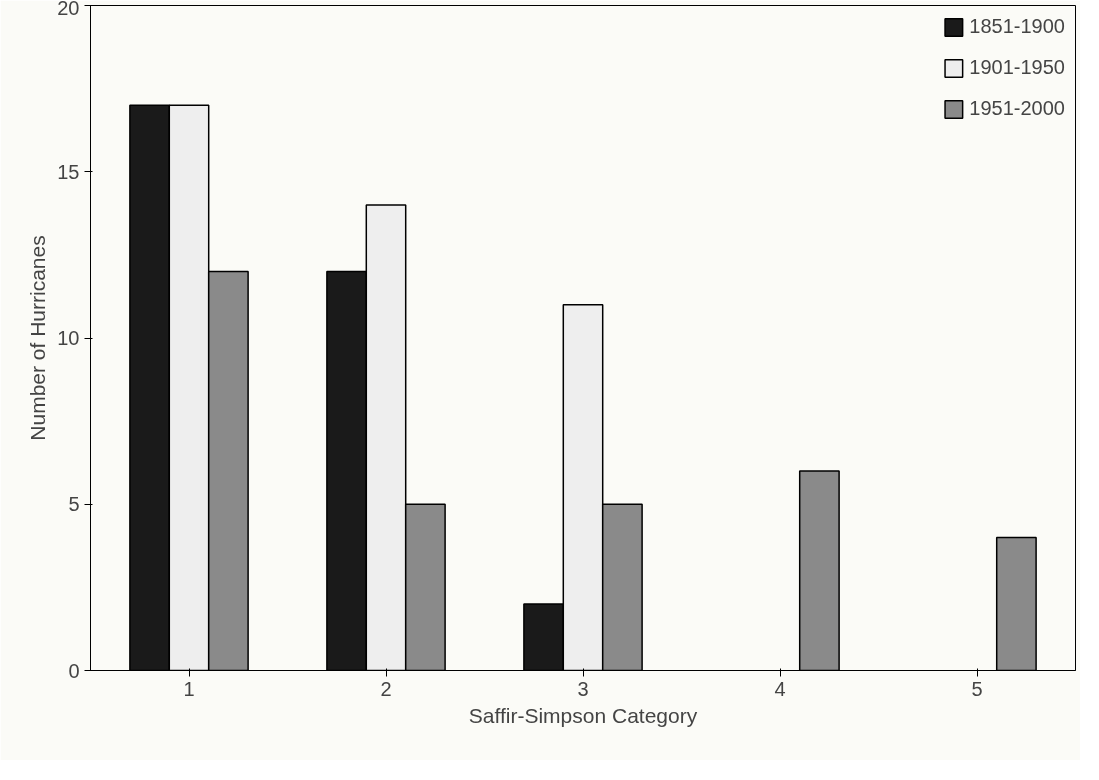 The width and height of the screenshot is (1099, 780). What do you see at coordinates (583, 715) in the screenshot?
I see `x-axis-title: Saffir-Simpson Category` at bounding box center [583, 715].